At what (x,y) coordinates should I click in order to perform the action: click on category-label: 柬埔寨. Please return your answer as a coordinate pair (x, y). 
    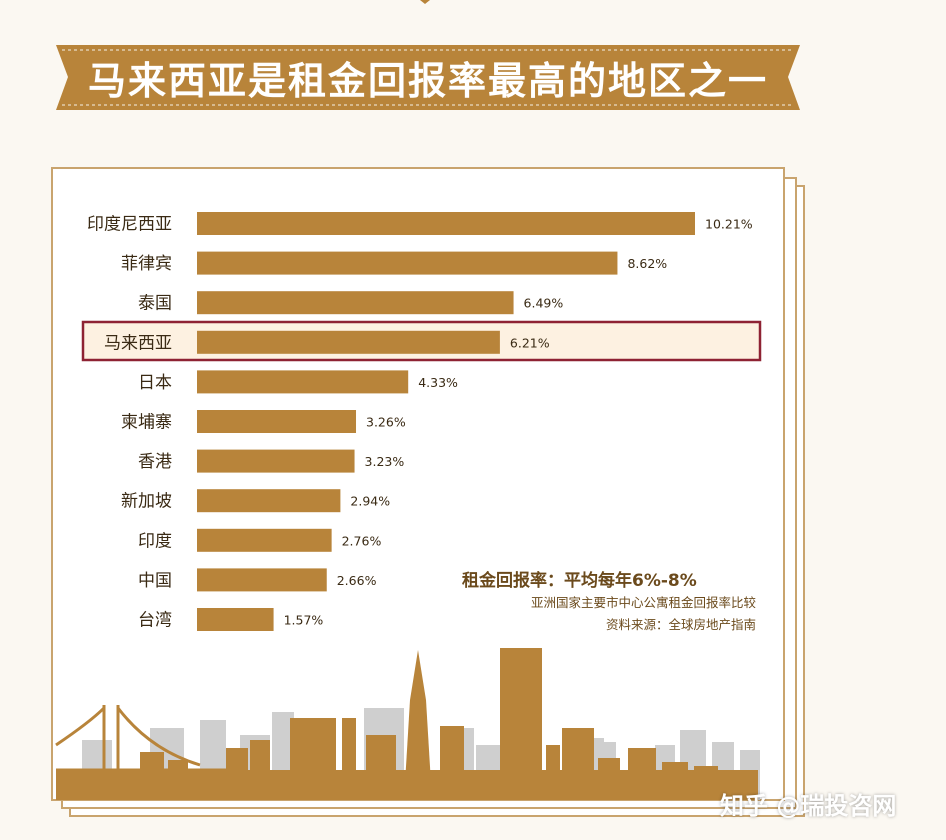
    Looking at the image, I should click on (146, 423).